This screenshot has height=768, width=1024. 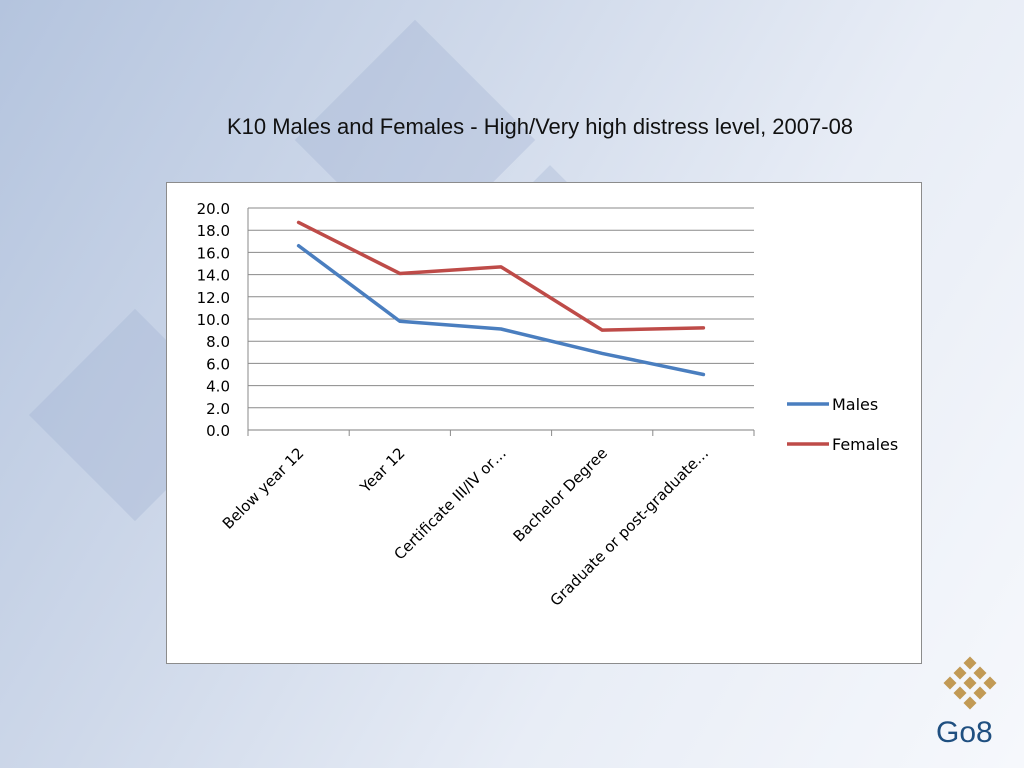 What do you see at coordinates (964, 732) in the screenshot?
I see `go8-logo-text: Go8` at bounding box center [964, 732].